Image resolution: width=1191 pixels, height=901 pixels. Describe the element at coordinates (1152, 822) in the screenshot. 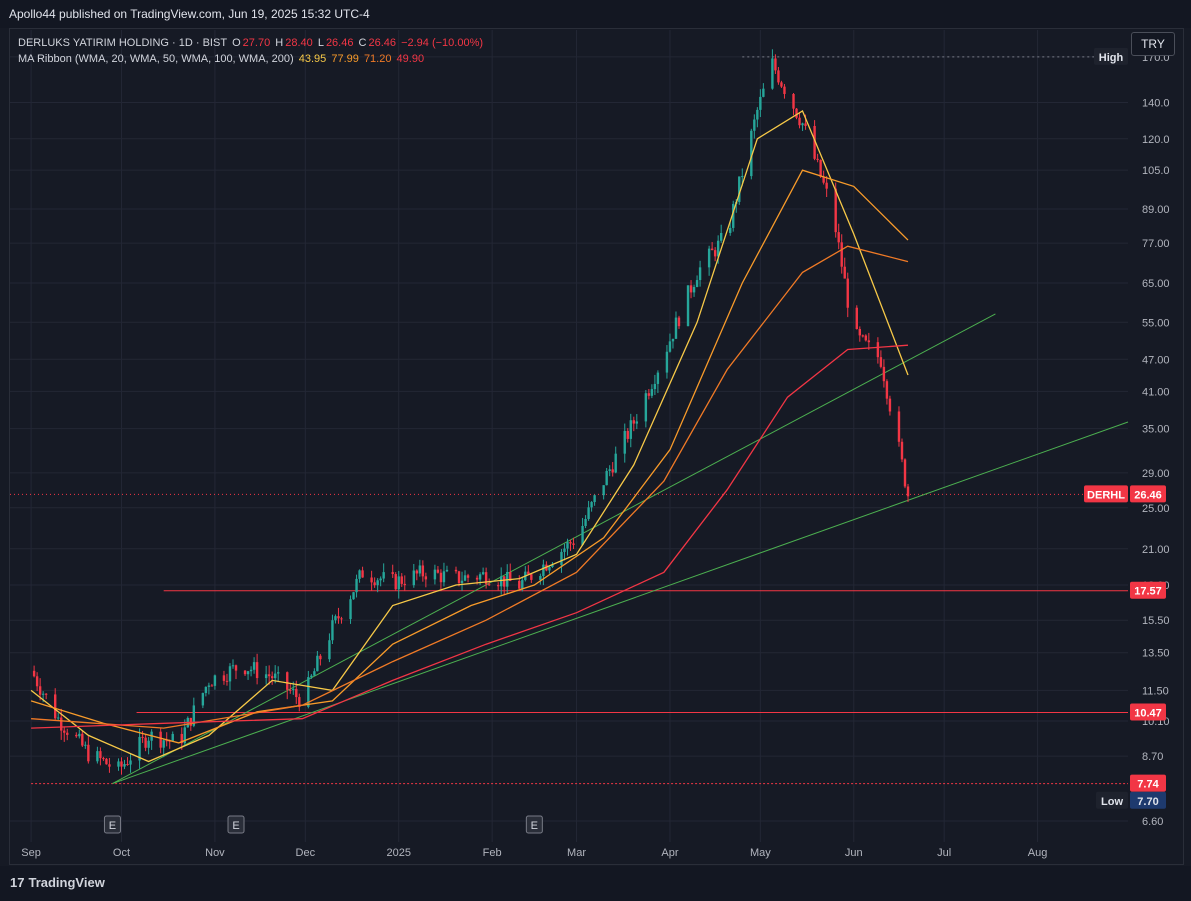

I see `y-tick-label: 6.60` at that location.